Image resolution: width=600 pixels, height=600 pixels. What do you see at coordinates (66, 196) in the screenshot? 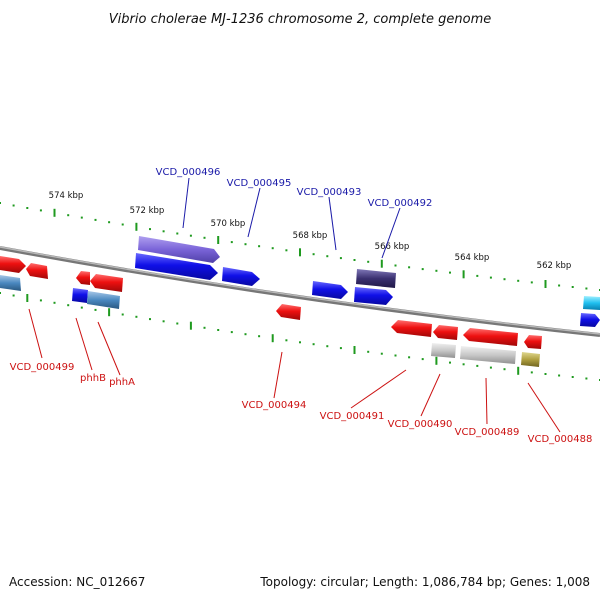
I see `scale-label-574: 574 kbp` at bounding box center [66, 196].